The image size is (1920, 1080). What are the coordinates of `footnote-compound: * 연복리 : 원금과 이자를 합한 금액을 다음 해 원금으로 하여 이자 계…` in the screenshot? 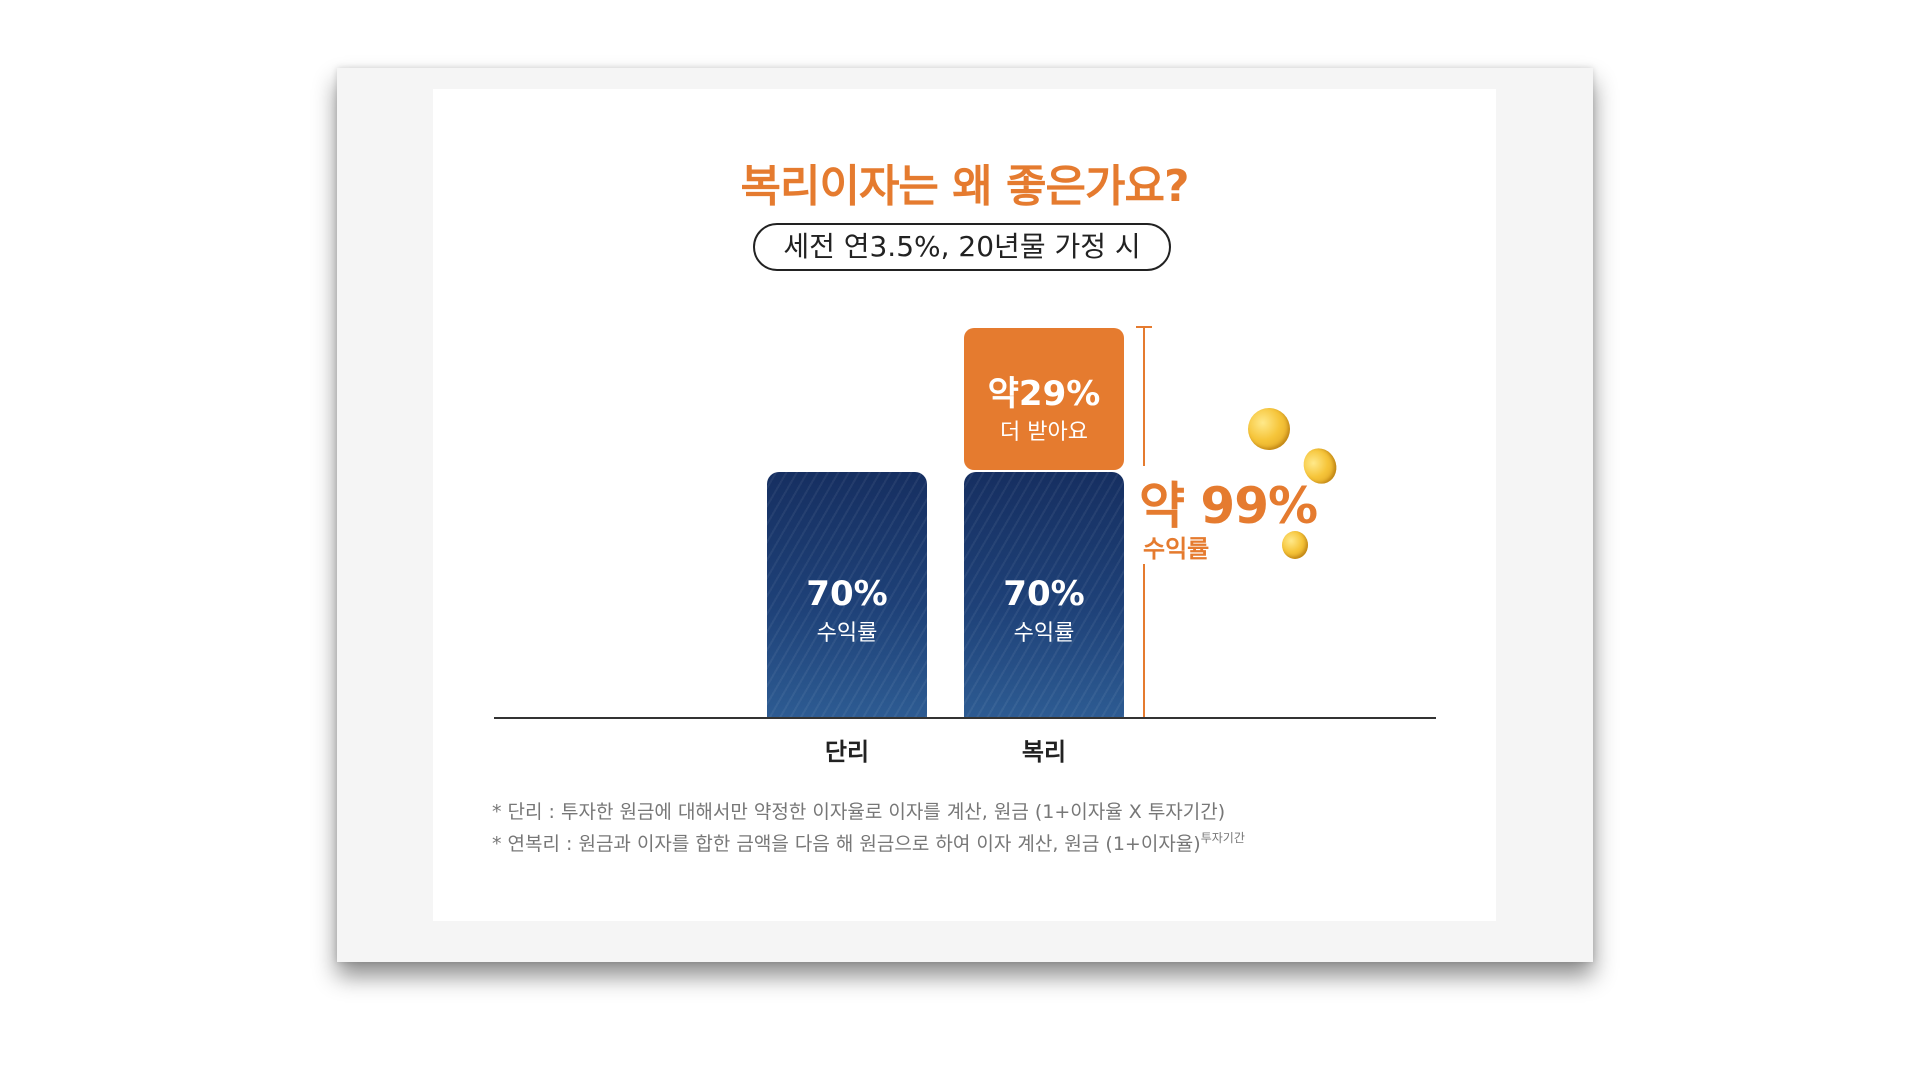 It's located at (868, 842).